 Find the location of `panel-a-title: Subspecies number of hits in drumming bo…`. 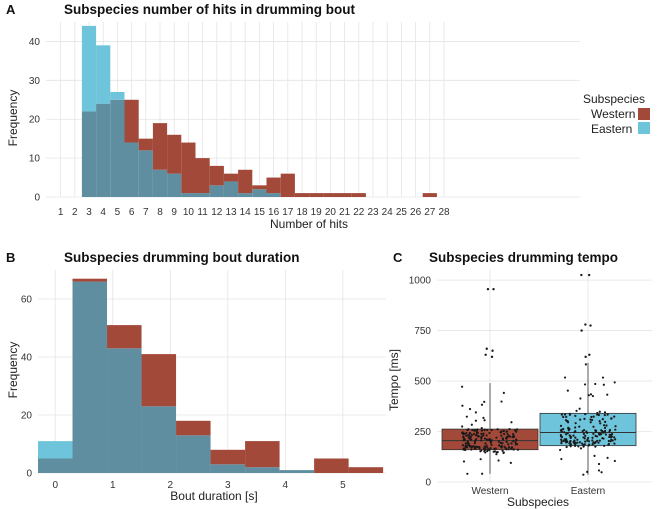

panel-a-title: Subspecies number of hits in drumming bo… is located at coordinates (210, 9).